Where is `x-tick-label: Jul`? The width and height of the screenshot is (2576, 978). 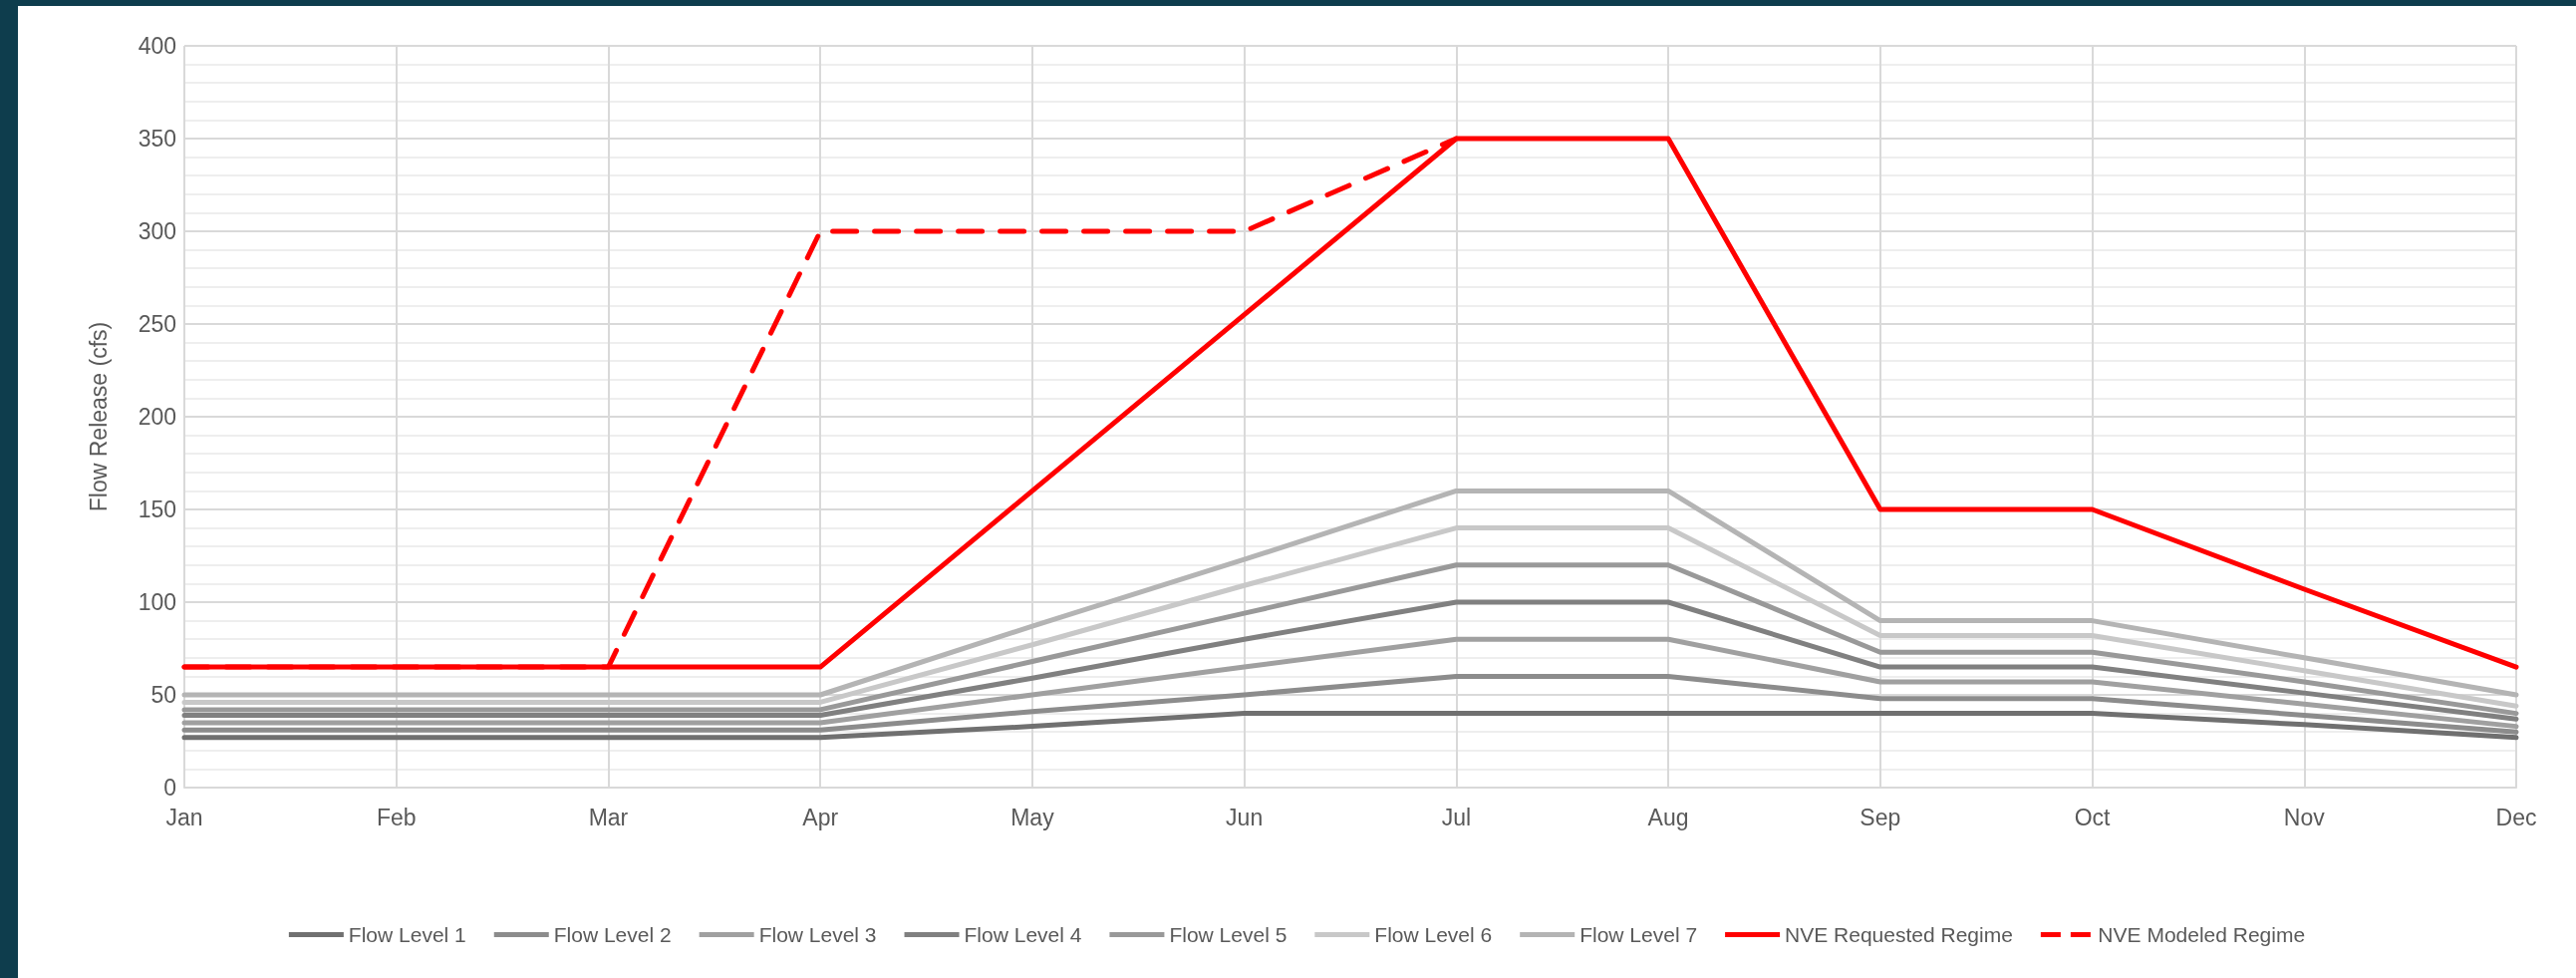 x-tick-label: Jul is located at coordinates (1456, 817).